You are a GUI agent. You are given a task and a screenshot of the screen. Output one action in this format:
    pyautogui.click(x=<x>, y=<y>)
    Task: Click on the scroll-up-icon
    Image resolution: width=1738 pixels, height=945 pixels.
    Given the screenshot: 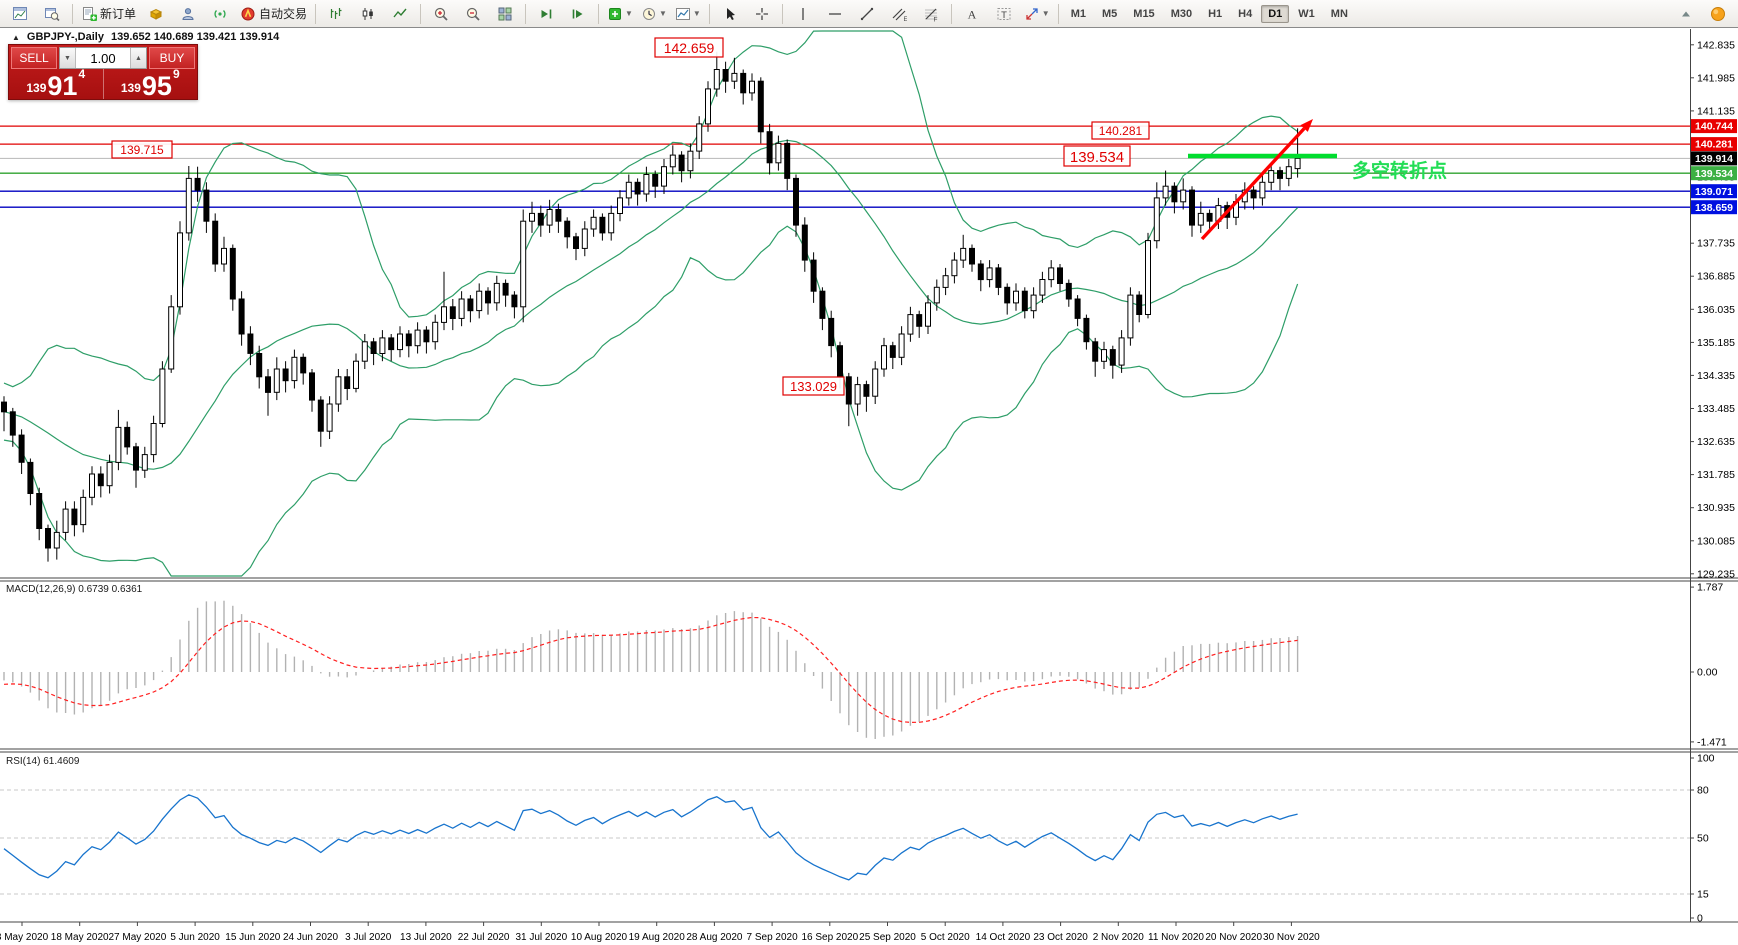 What is the action you would take?
    pyautogui.click(x=1686, y=13)
    